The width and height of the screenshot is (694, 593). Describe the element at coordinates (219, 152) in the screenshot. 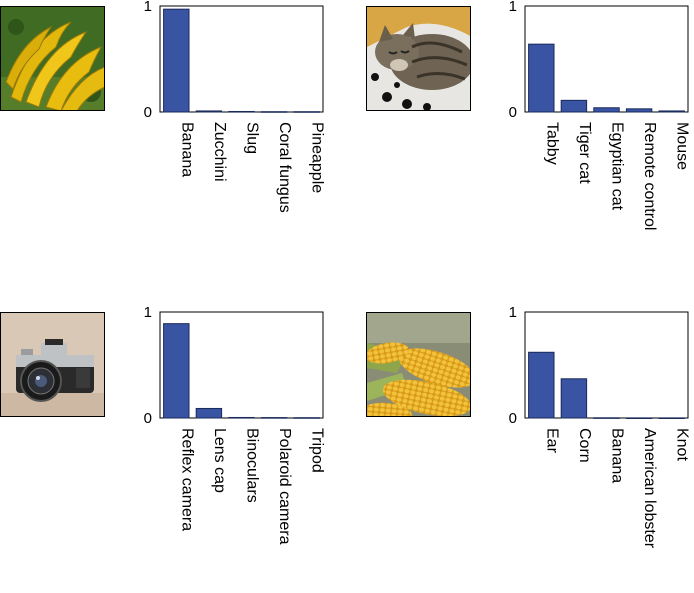

I see `category-label: Zucchini` at that location.